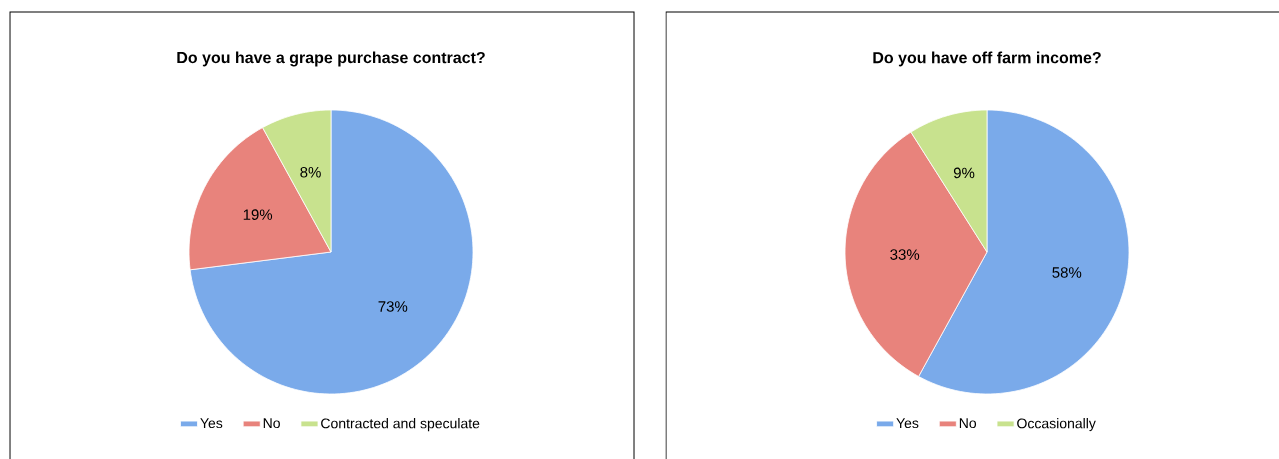  I want to click on legend-label: Occasionally, so click(1056, 425).